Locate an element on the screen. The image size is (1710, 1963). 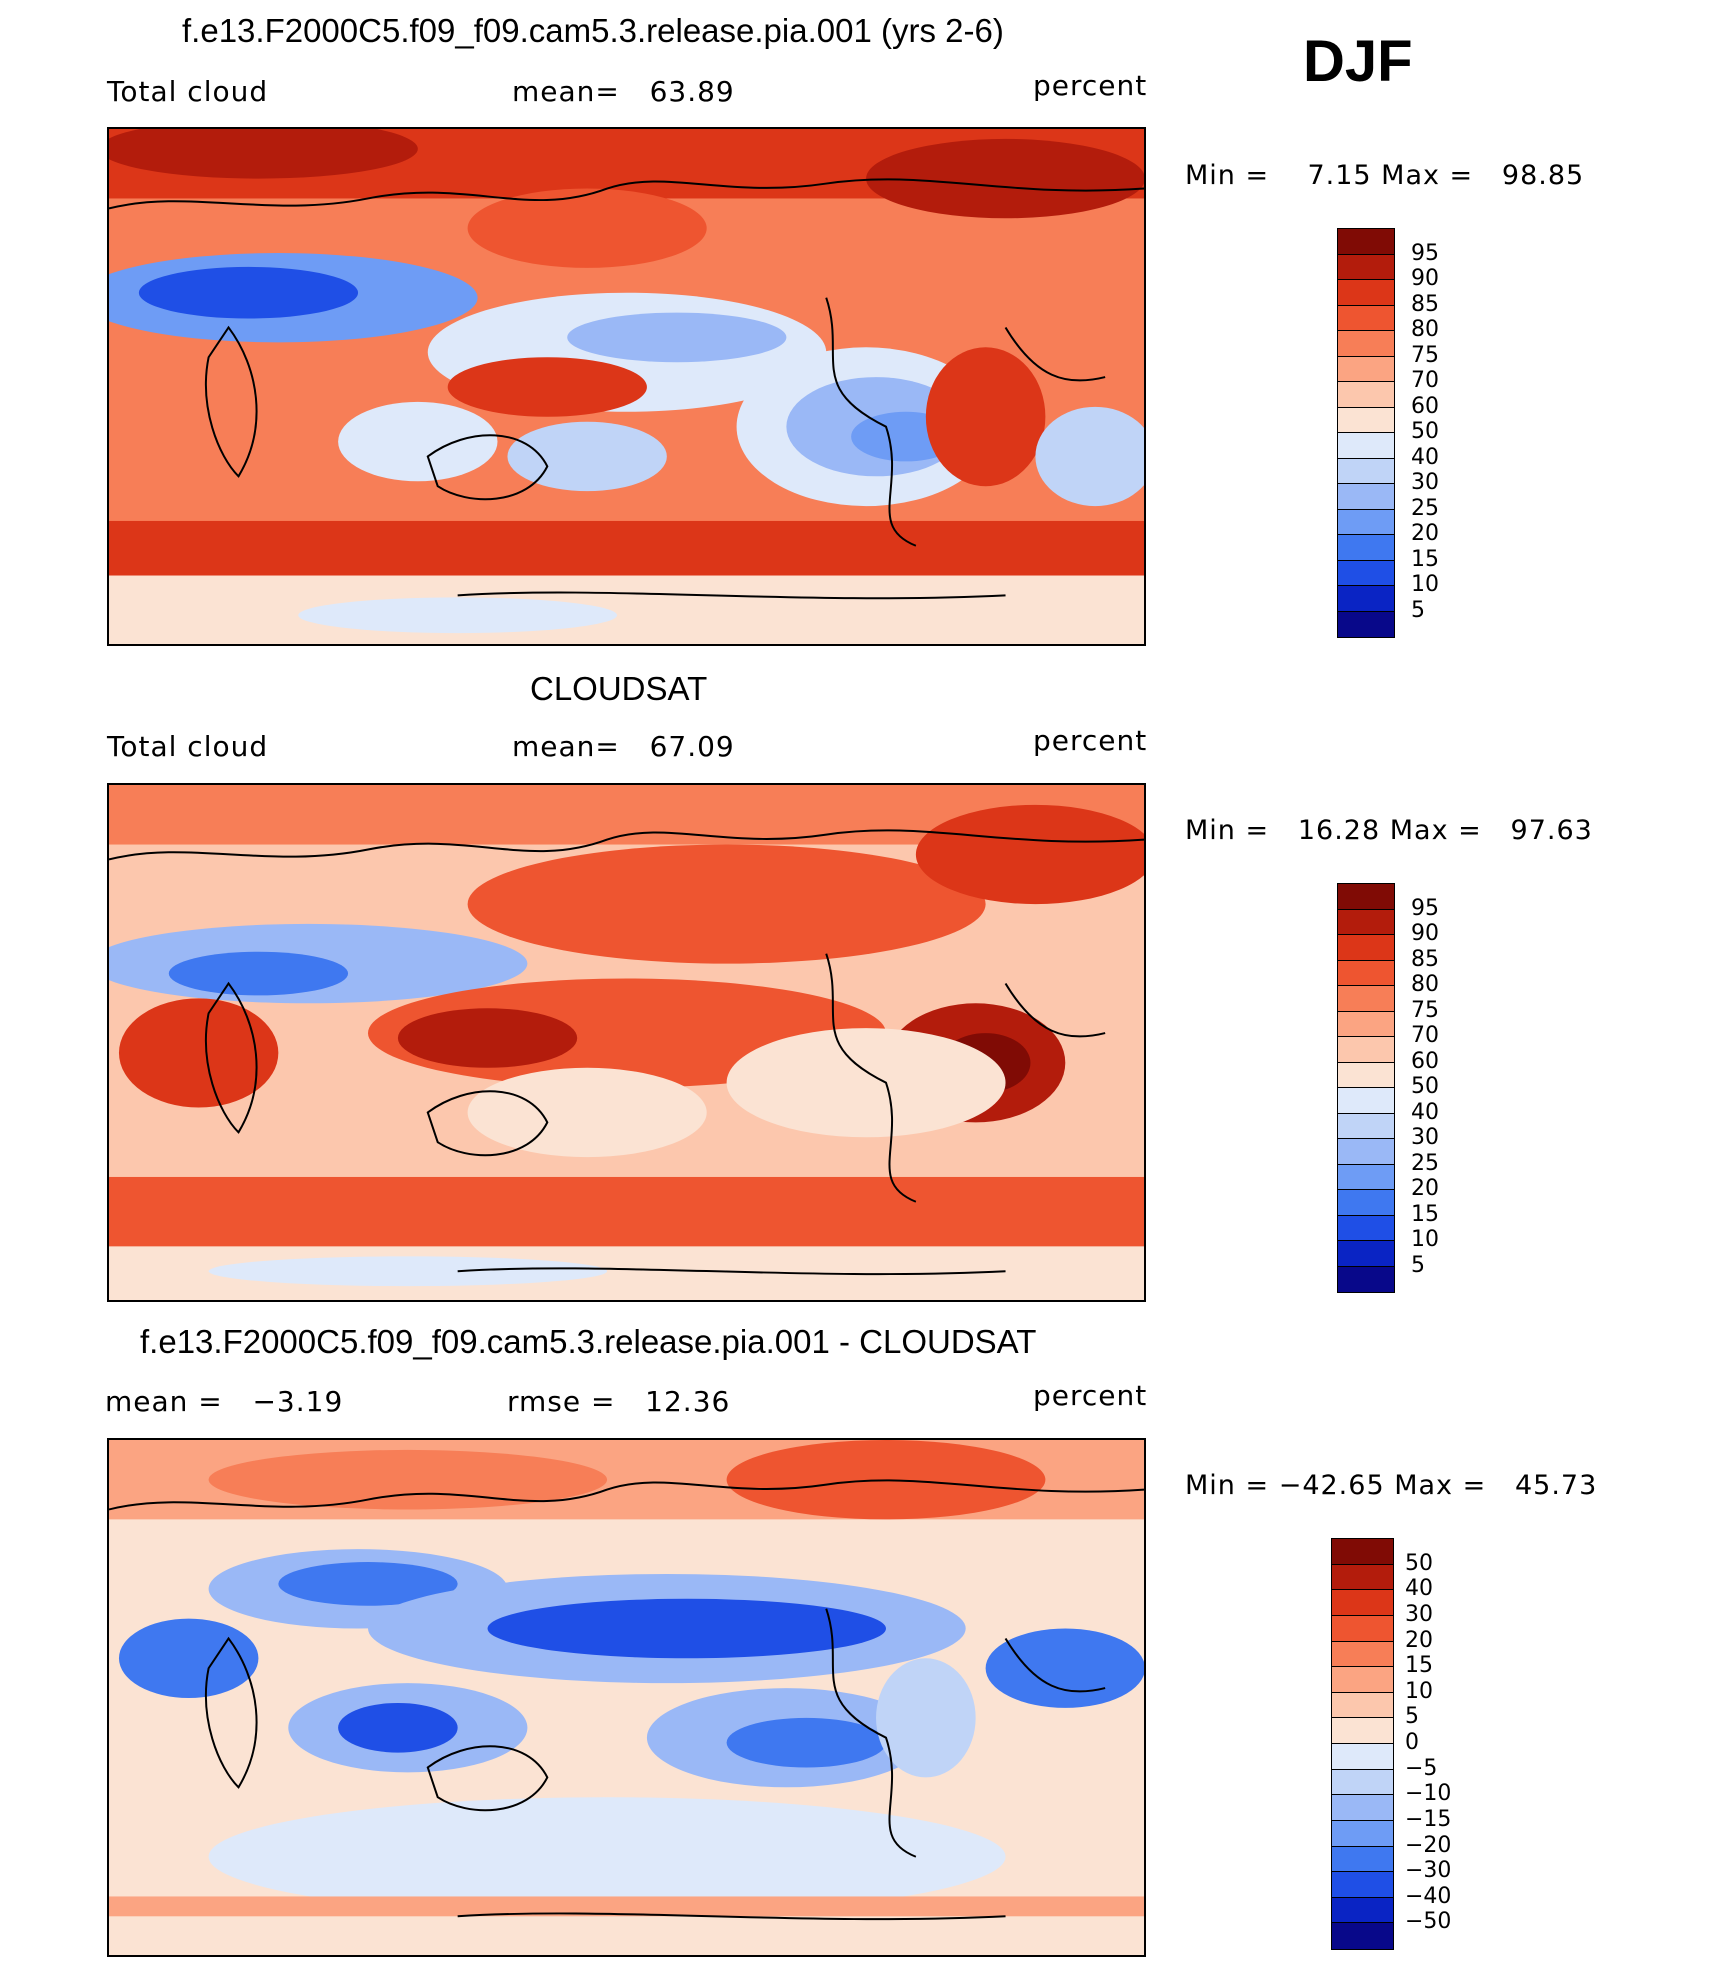
colorbar-tick-label: −15 is located at coordinates (1428, 1819).